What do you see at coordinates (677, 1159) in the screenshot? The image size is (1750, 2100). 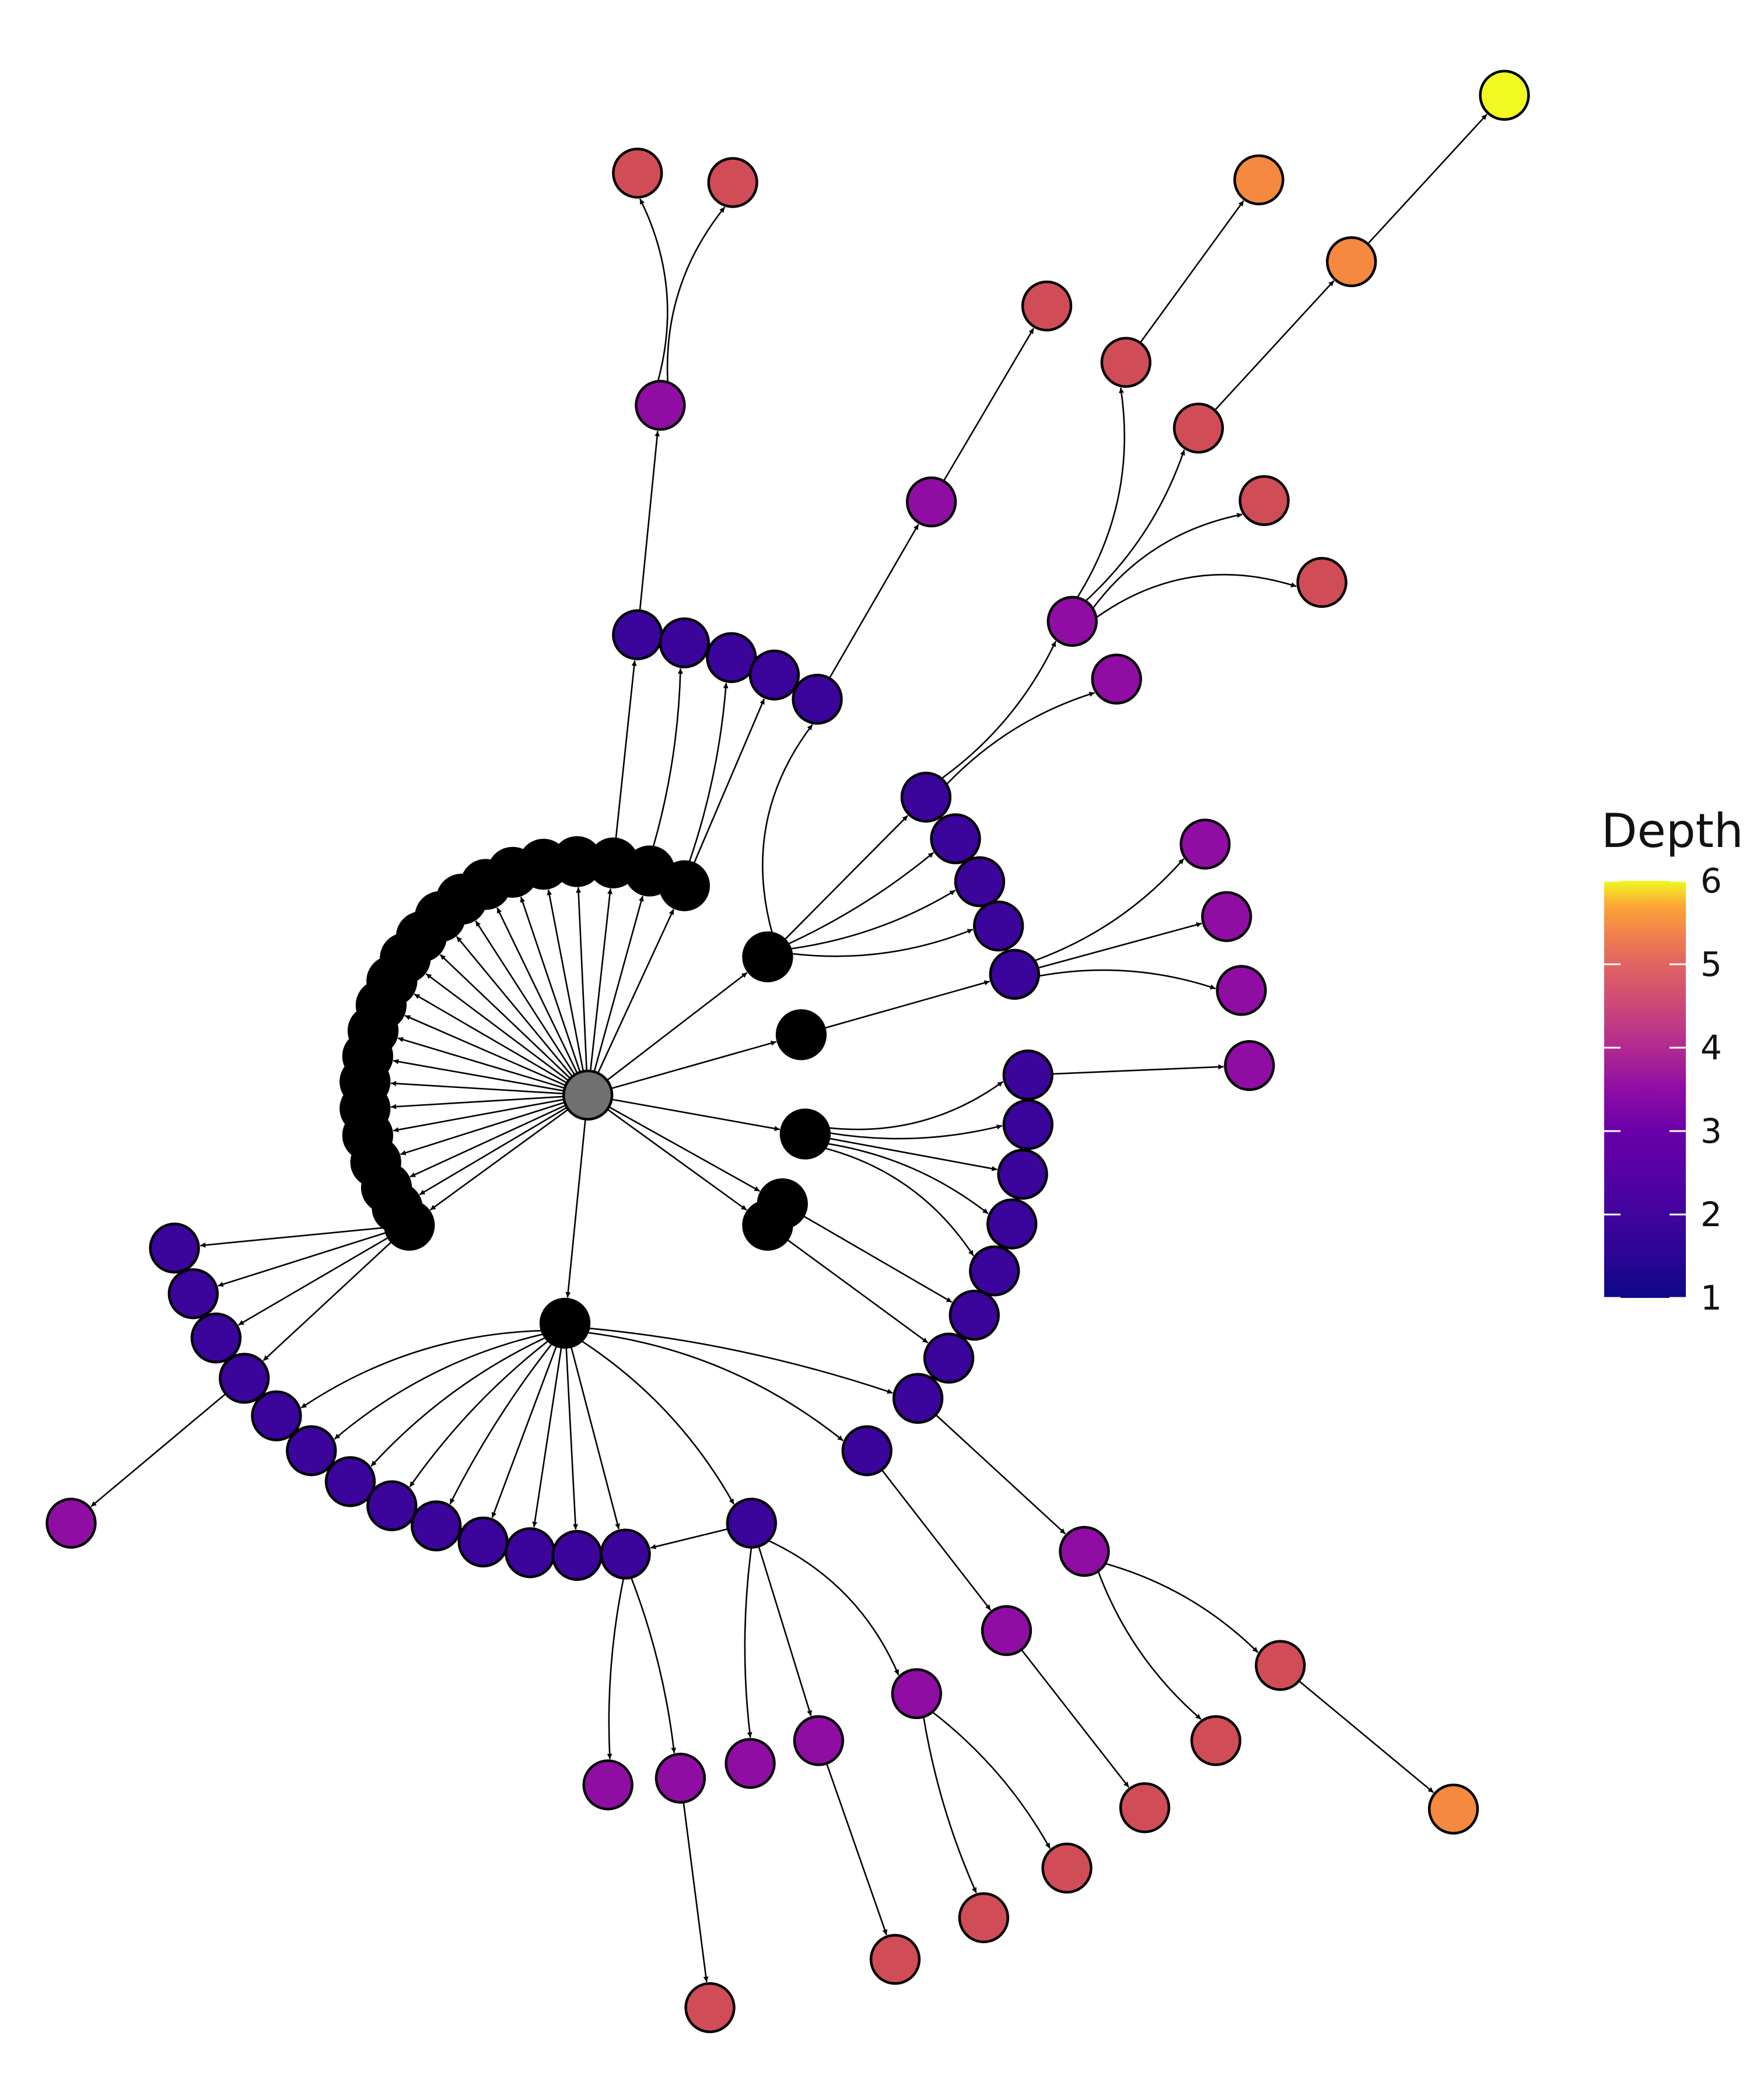 I see `edge-root-b5` at bounding box center [677, 1159].